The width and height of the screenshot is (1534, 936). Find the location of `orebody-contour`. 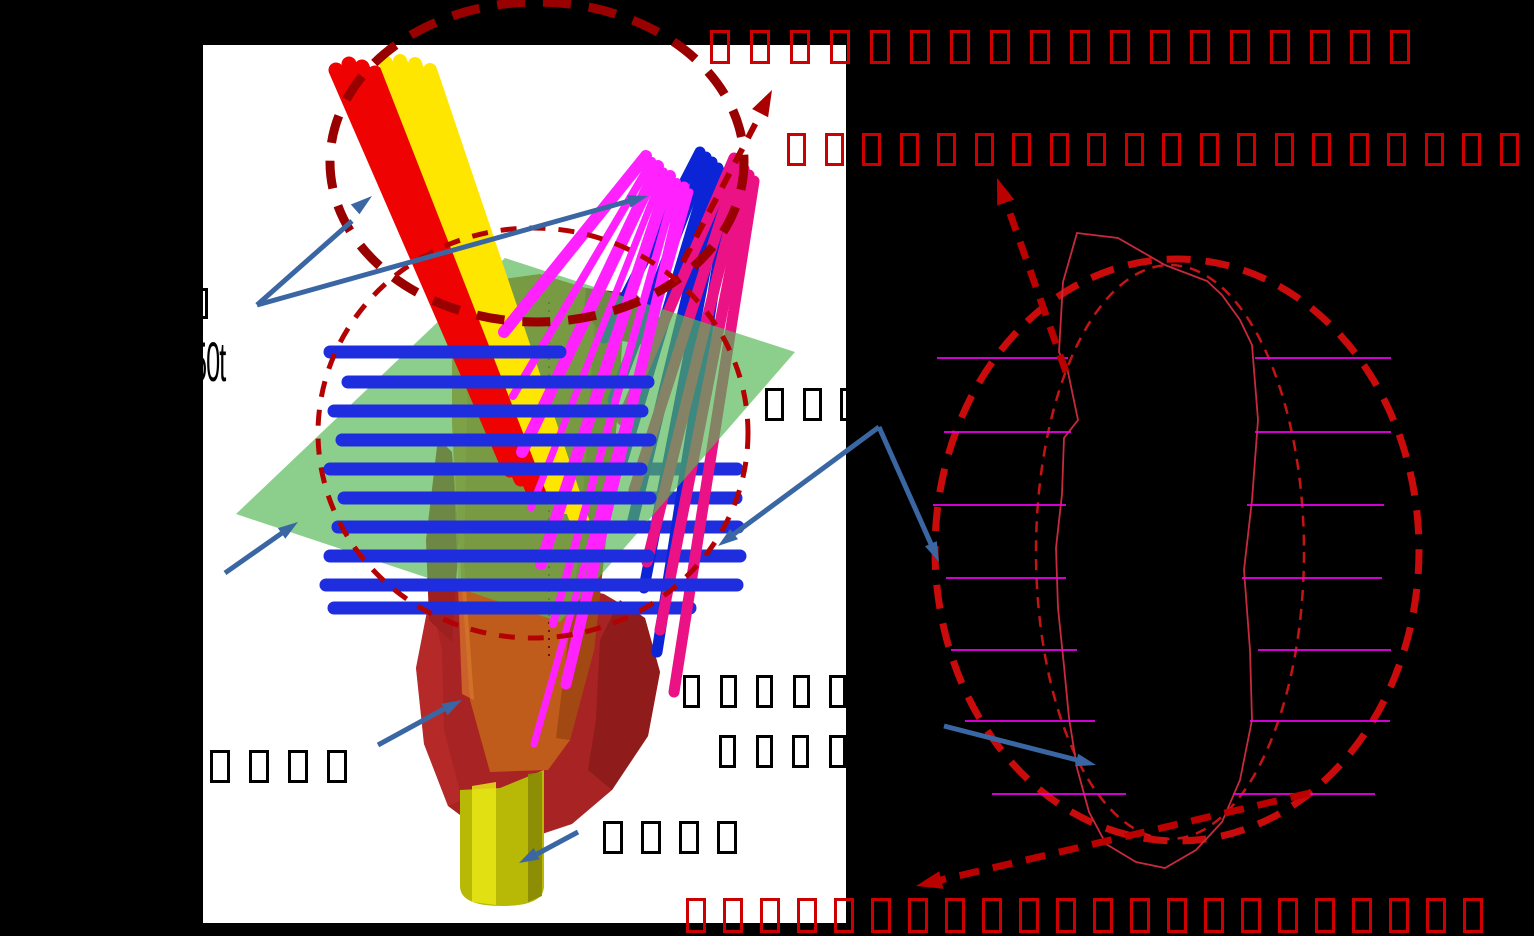

orebody-contour is located at coordinates (1157, 550).